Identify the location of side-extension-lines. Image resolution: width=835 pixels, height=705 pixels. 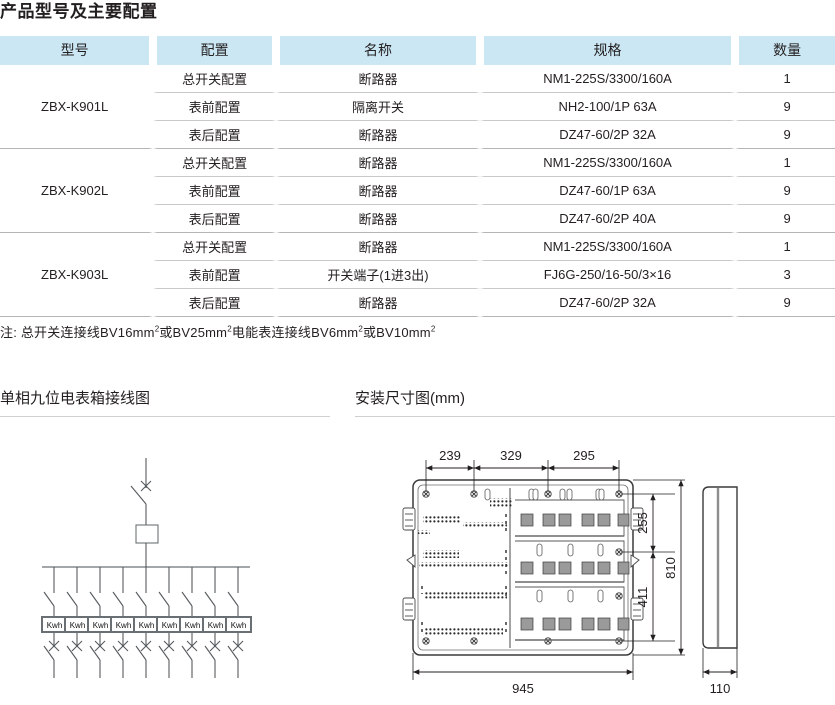
(720, 663).